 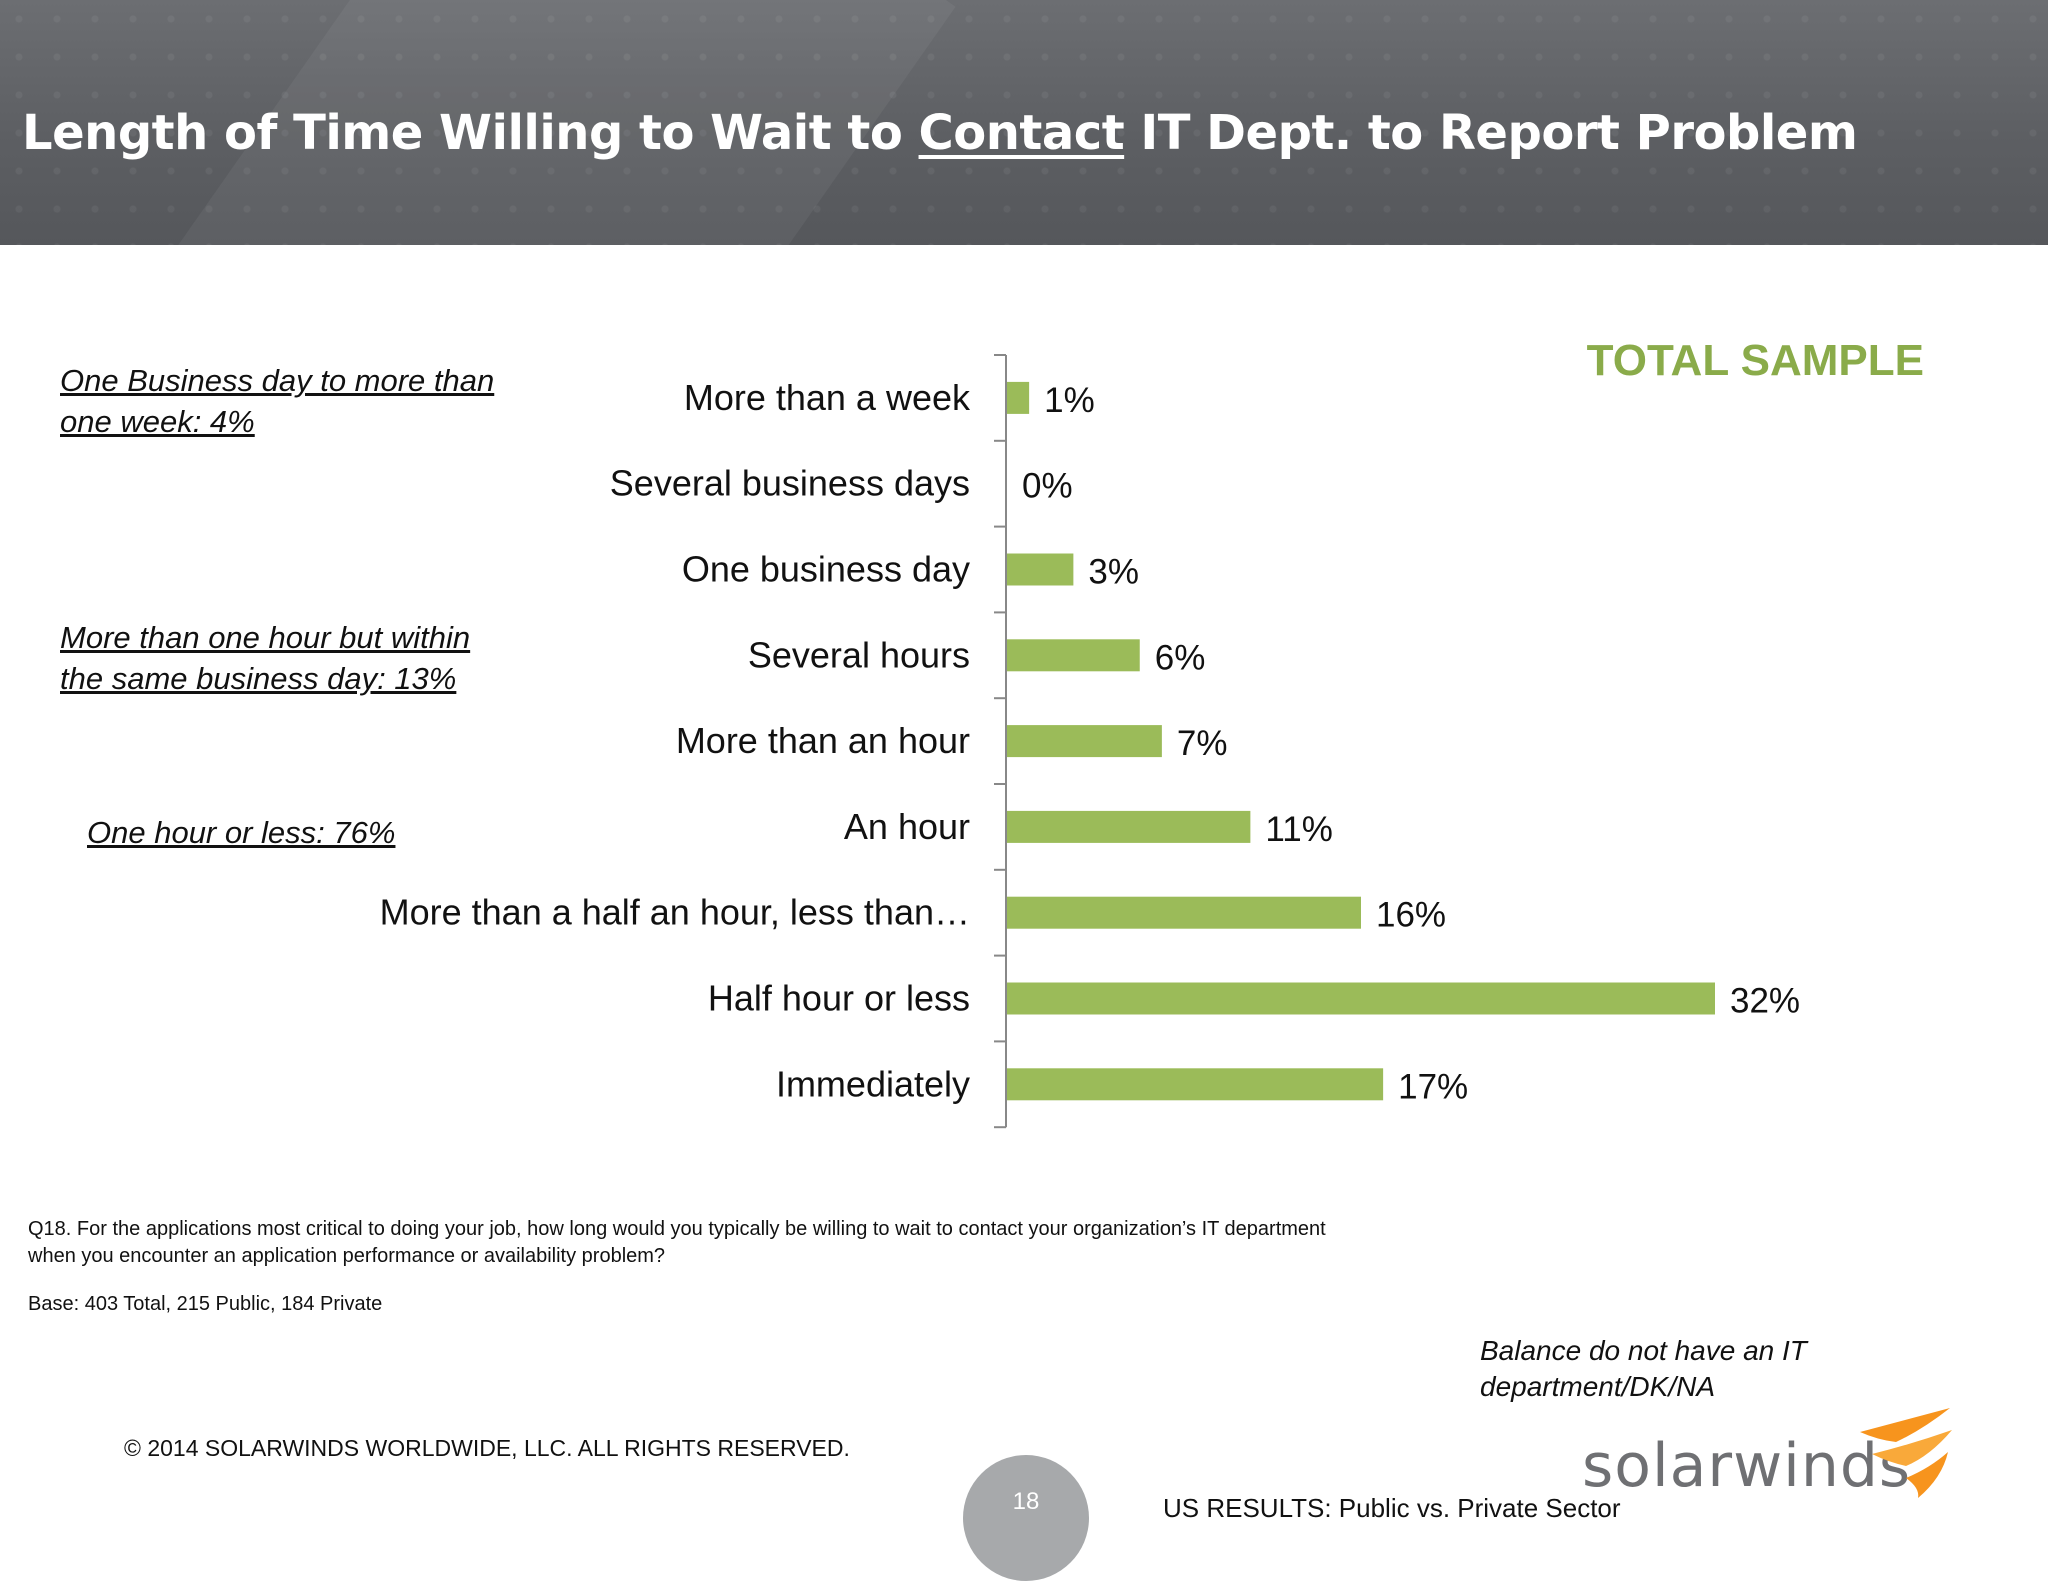 What do you see at coordinates (1202, 743) in the screenshot?
I see `value-label: 7%` at bounding box center [1202, 743].